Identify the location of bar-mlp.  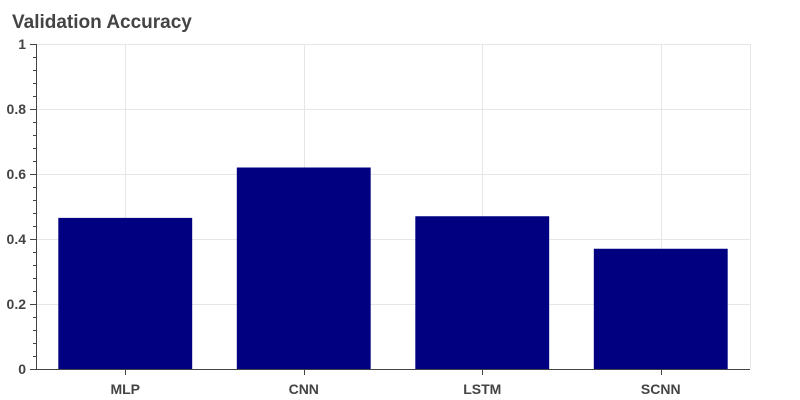
(125, 293).